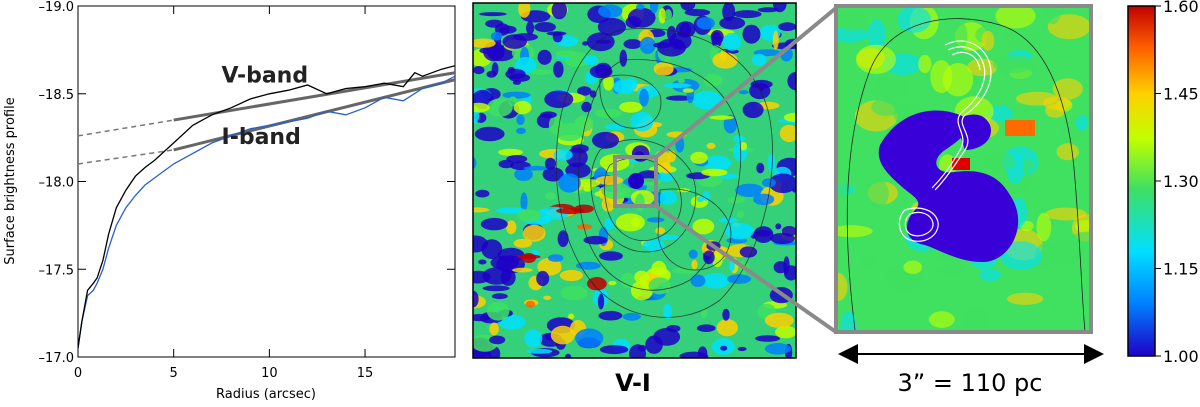  I want to click on profile-y-axis-label: Surface brightness profile, so click(10, 180).